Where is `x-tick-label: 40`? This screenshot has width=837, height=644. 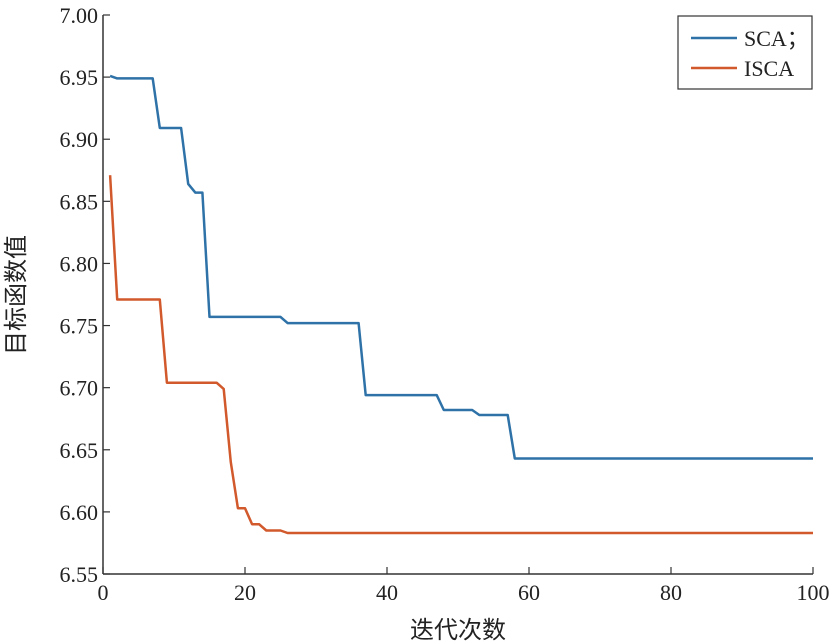
x-tick-label: 40 is located at coordinates (387, 592).